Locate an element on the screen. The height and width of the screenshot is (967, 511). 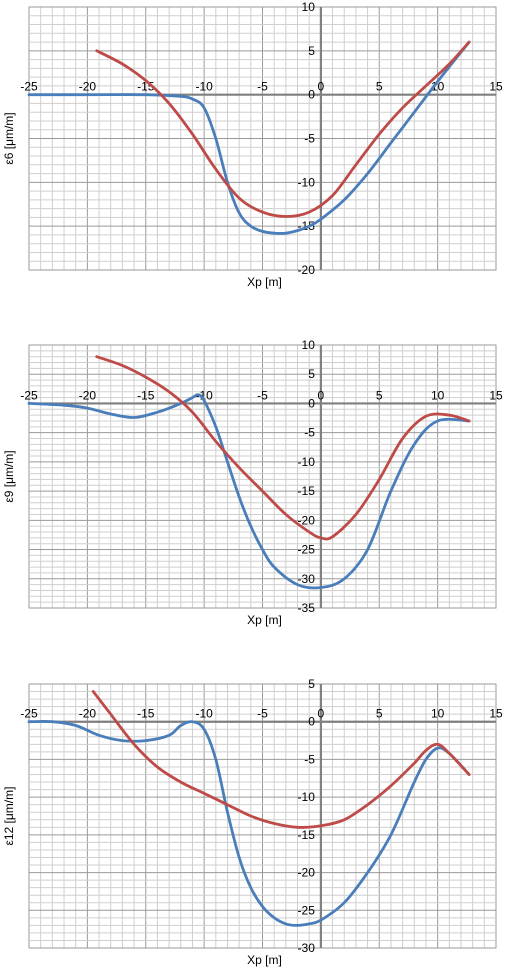
y-axis-label: ε12 [μm/m] is located at coordinates (9, 816).